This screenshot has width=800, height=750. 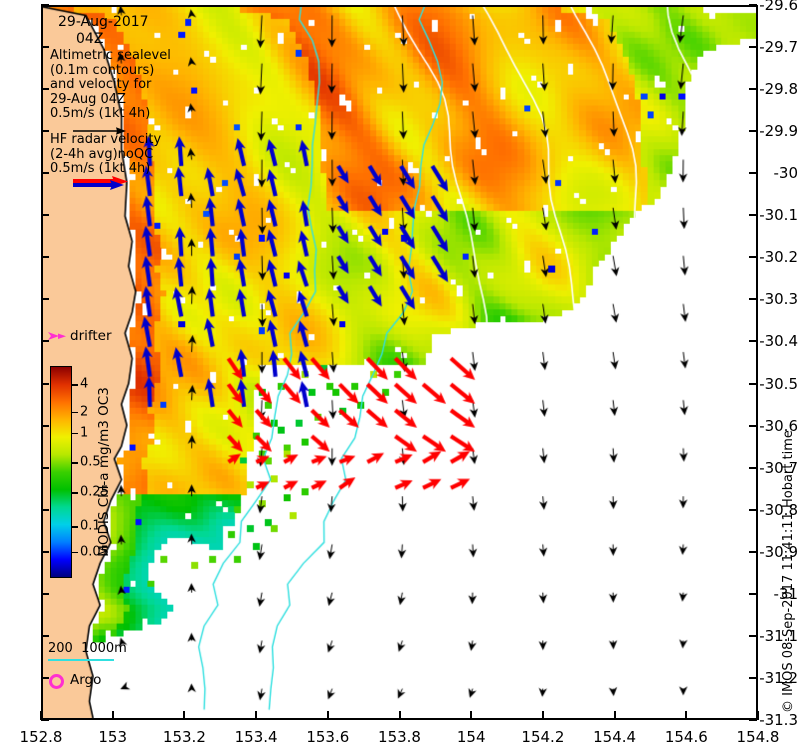 What do you see at coordinates (87, 648) in the screenshot?
I see `depth-contour-labels: 200 1000m` at bounding box center [87, 648].